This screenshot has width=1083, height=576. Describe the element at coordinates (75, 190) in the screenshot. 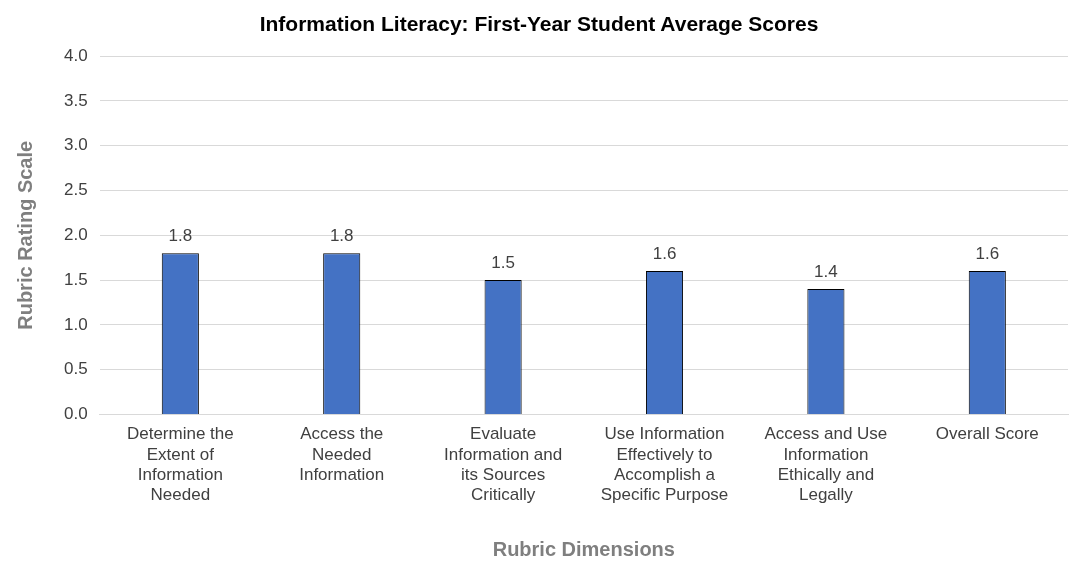

I see `y-tick-label: 2.5` at that location.